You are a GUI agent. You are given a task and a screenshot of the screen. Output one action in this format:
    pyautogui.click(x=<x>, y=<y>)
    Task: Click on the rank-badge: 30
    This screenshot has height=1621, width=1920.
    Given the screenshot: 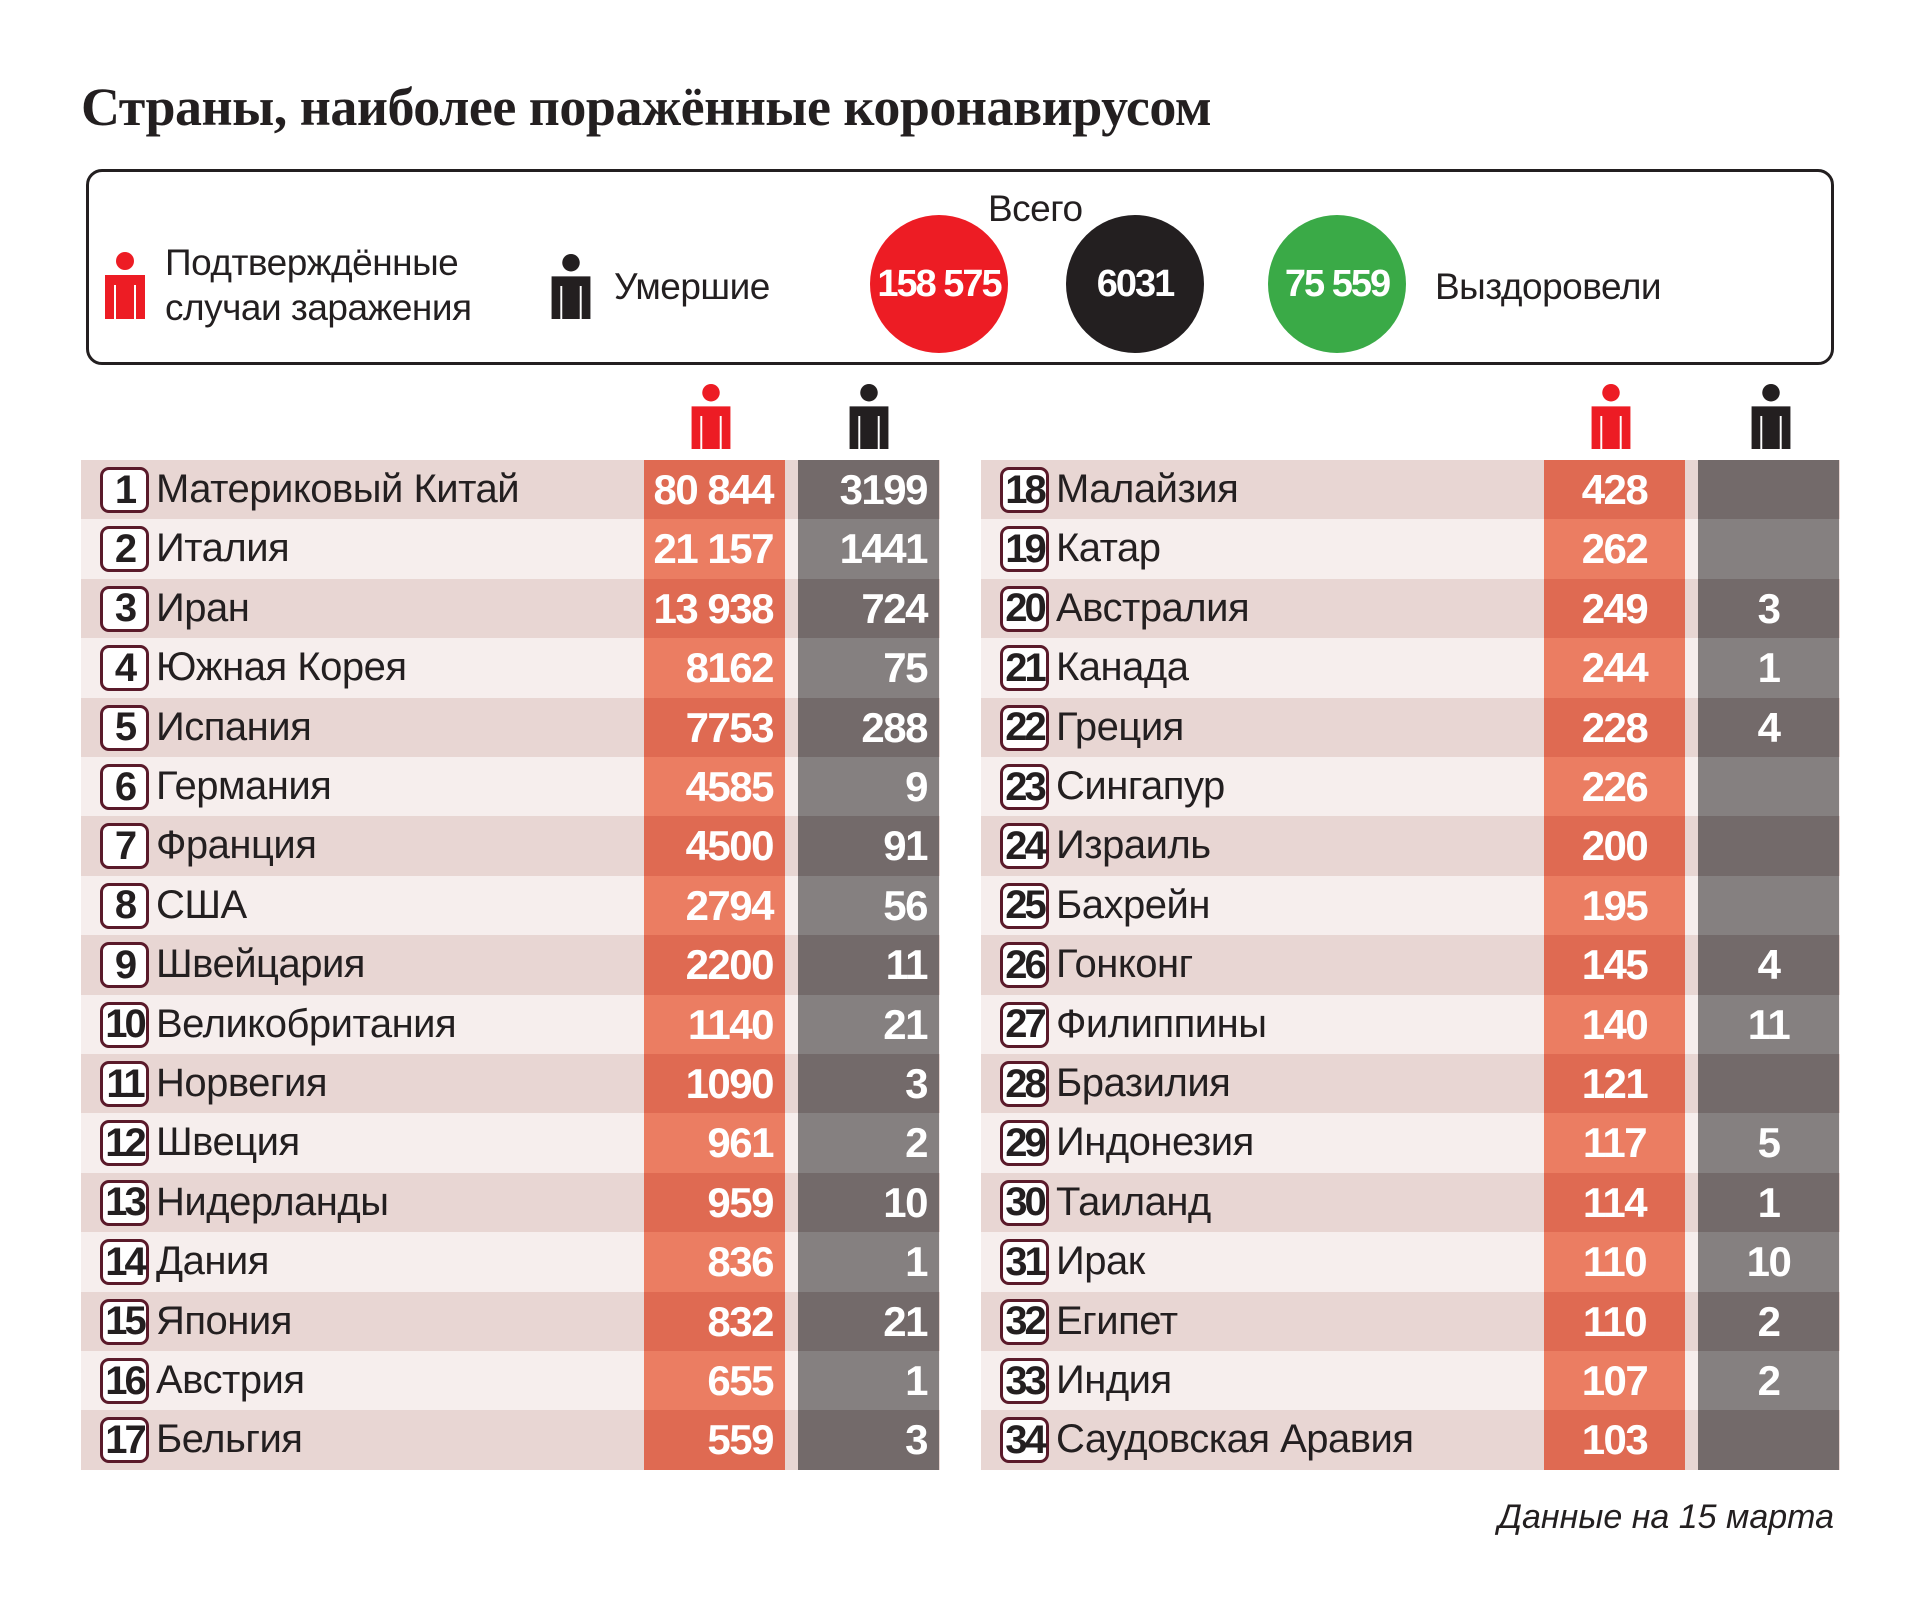 What is the action you would take?
    pyautogui.click(x=1024, y=1202)
    